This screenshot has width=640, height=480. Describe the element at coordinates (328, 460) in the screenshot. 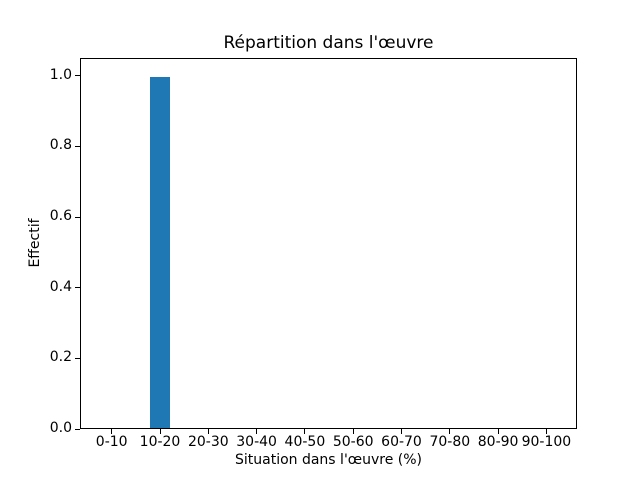

I see `x-axis-label: Situation dans l'œuvre (%)` at that location.